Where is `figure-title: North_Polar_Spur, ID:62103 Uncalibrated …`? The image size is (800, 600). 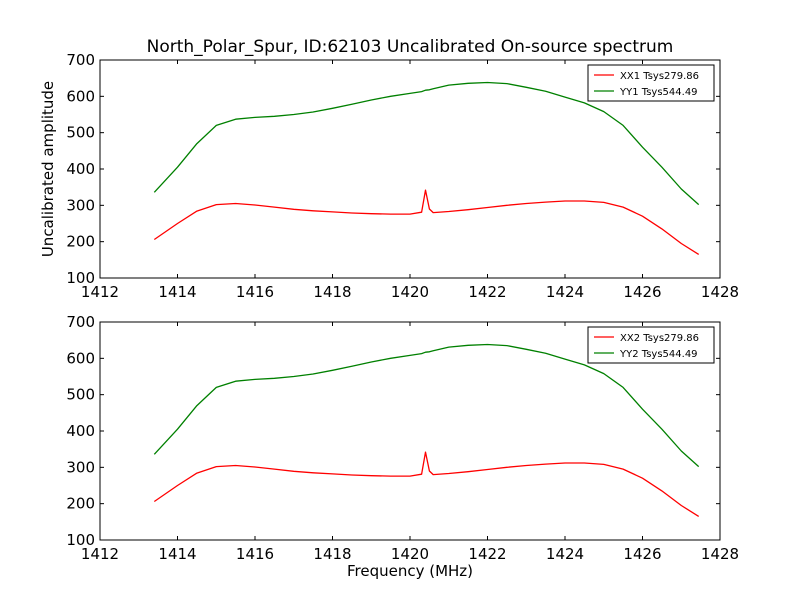
figure-title: North_Polar_Spur, ID:62103 Uncalibrated … is located at coordinates (410, 47).